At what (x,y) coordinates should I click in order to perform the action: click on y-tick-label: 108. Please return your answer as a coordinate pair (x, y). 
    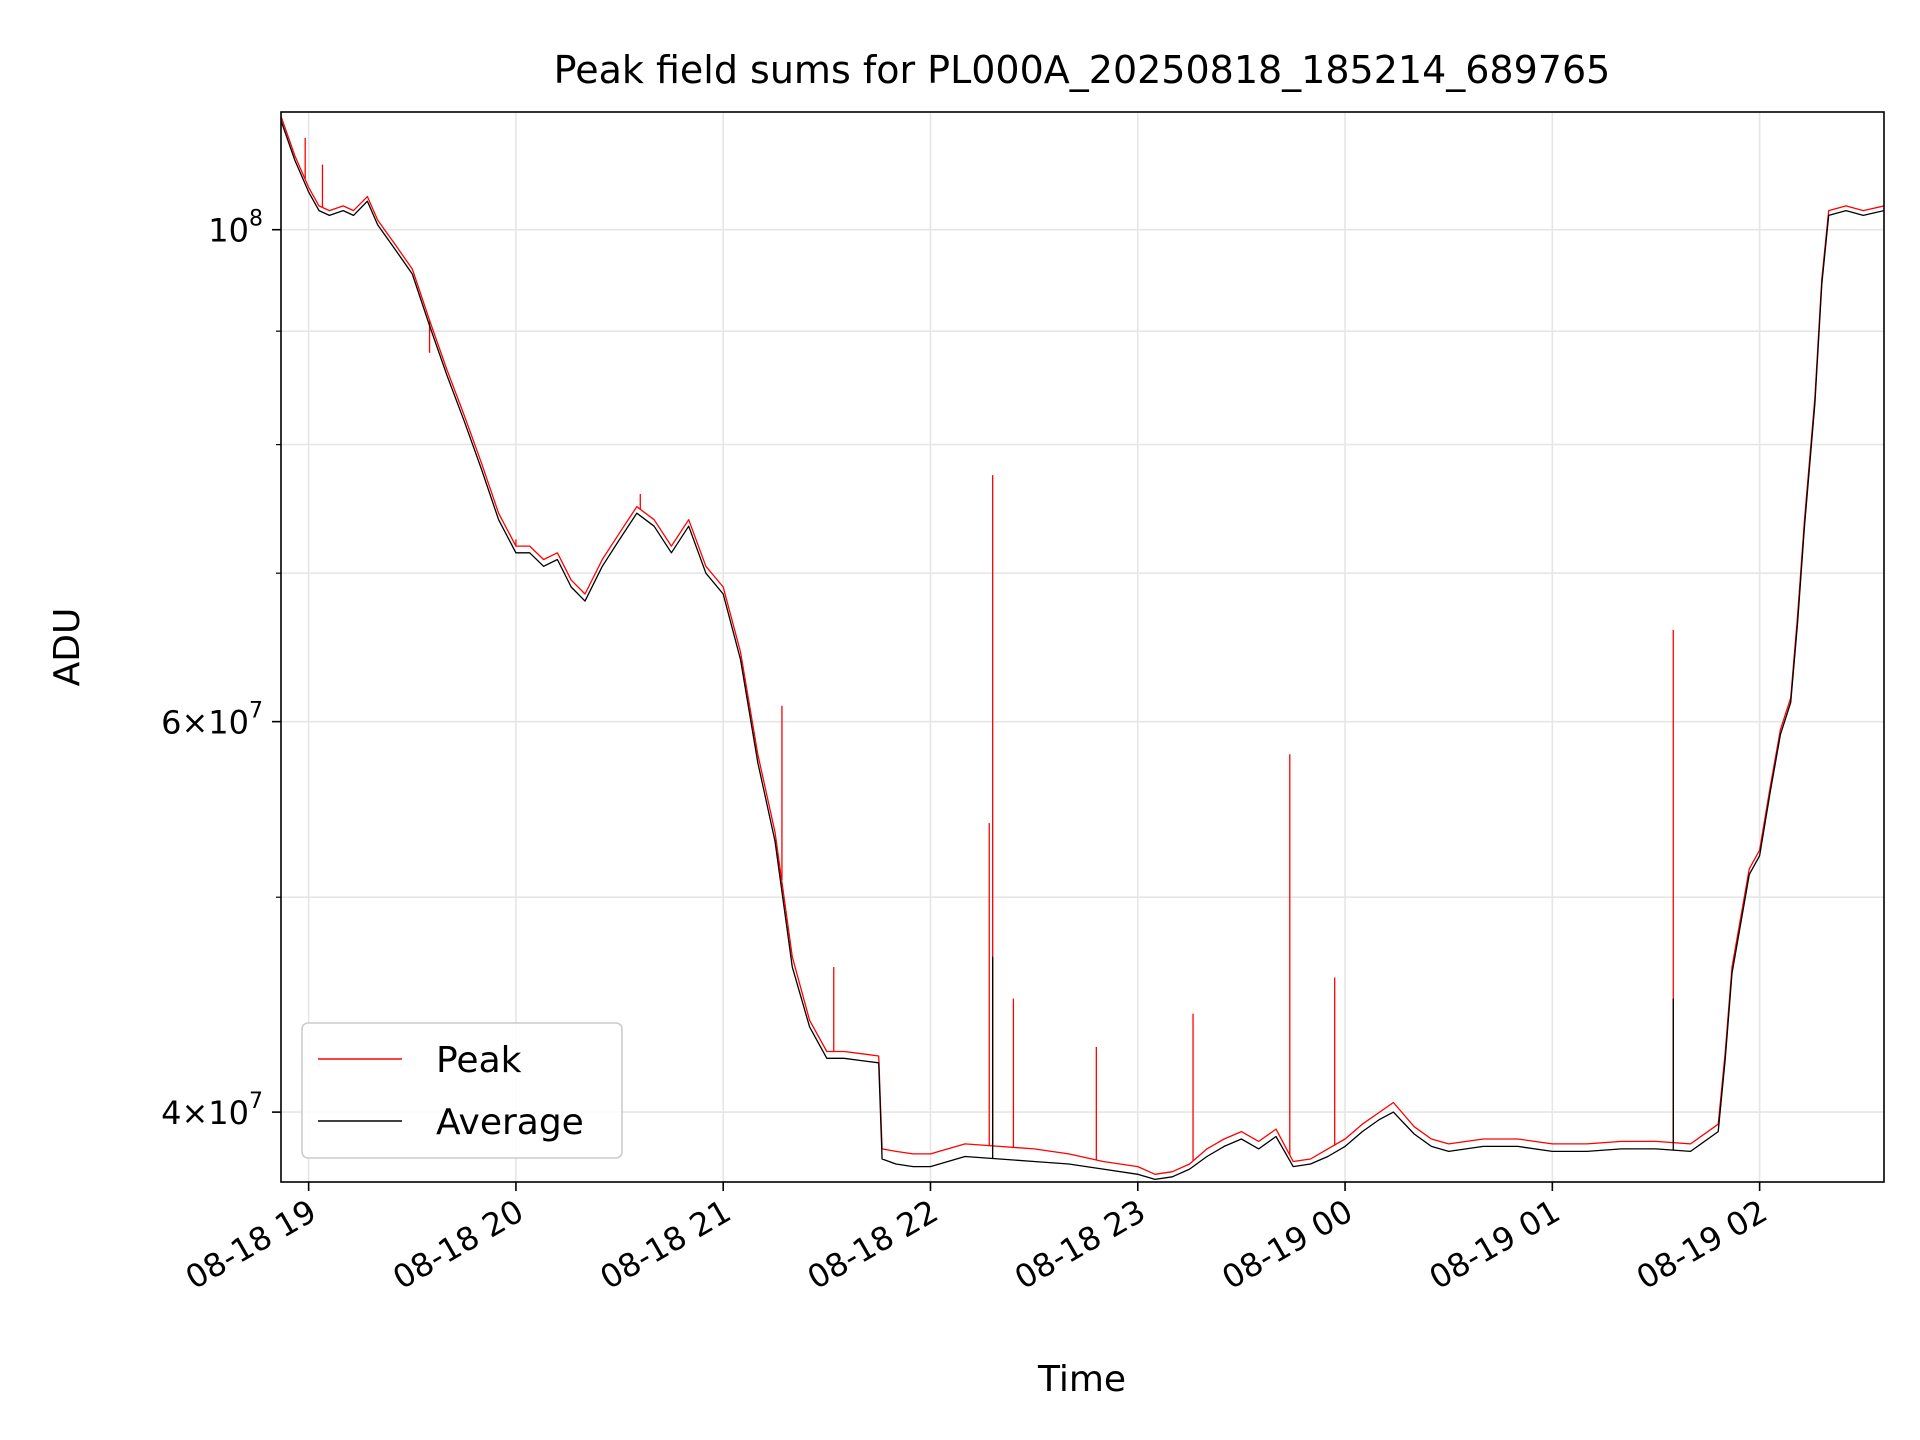
    Looking at the image, I should click on (235, 228).